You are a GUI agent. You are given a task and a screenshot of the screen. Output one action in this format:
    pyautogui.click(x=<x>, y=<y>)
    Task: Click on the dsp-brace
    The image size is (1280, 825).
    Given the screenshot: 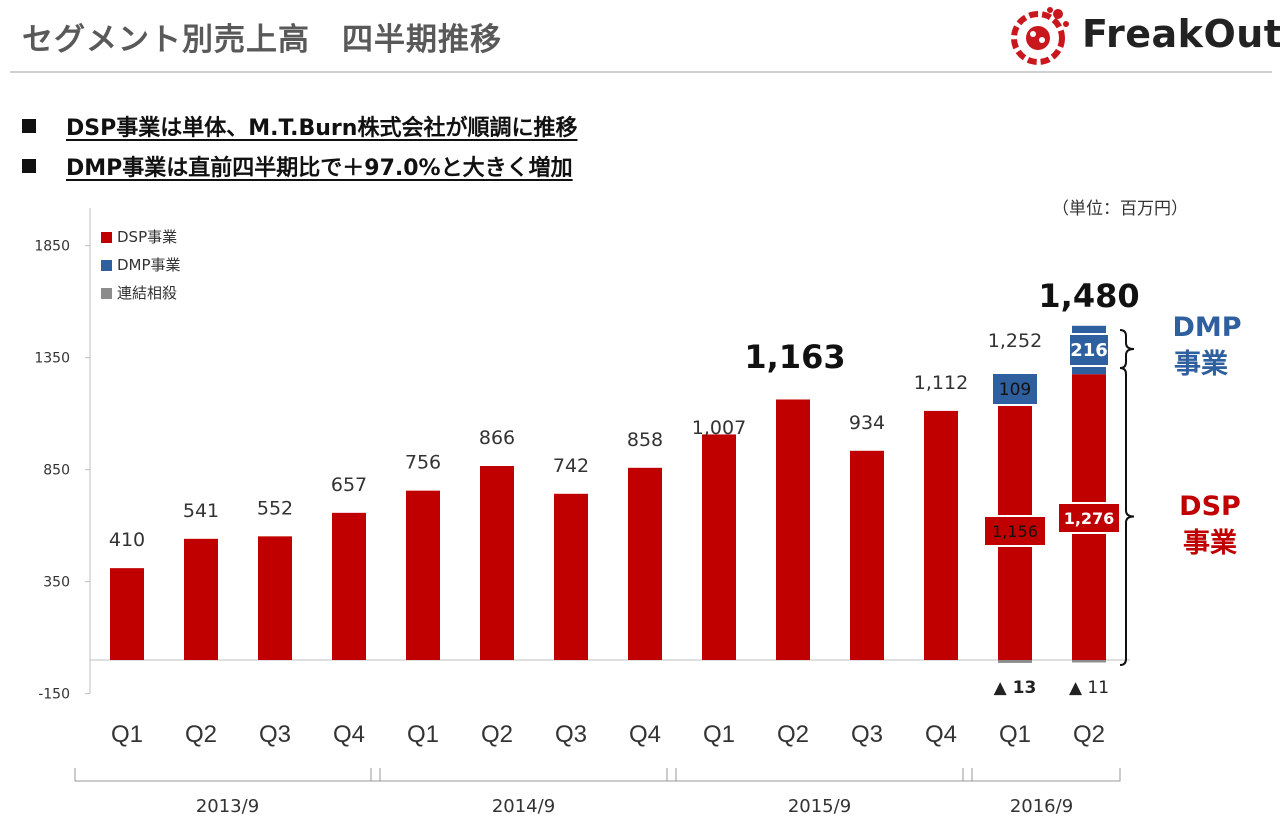 What is the action you would take?
    pyautogui.click(x=1127, y=516)
    